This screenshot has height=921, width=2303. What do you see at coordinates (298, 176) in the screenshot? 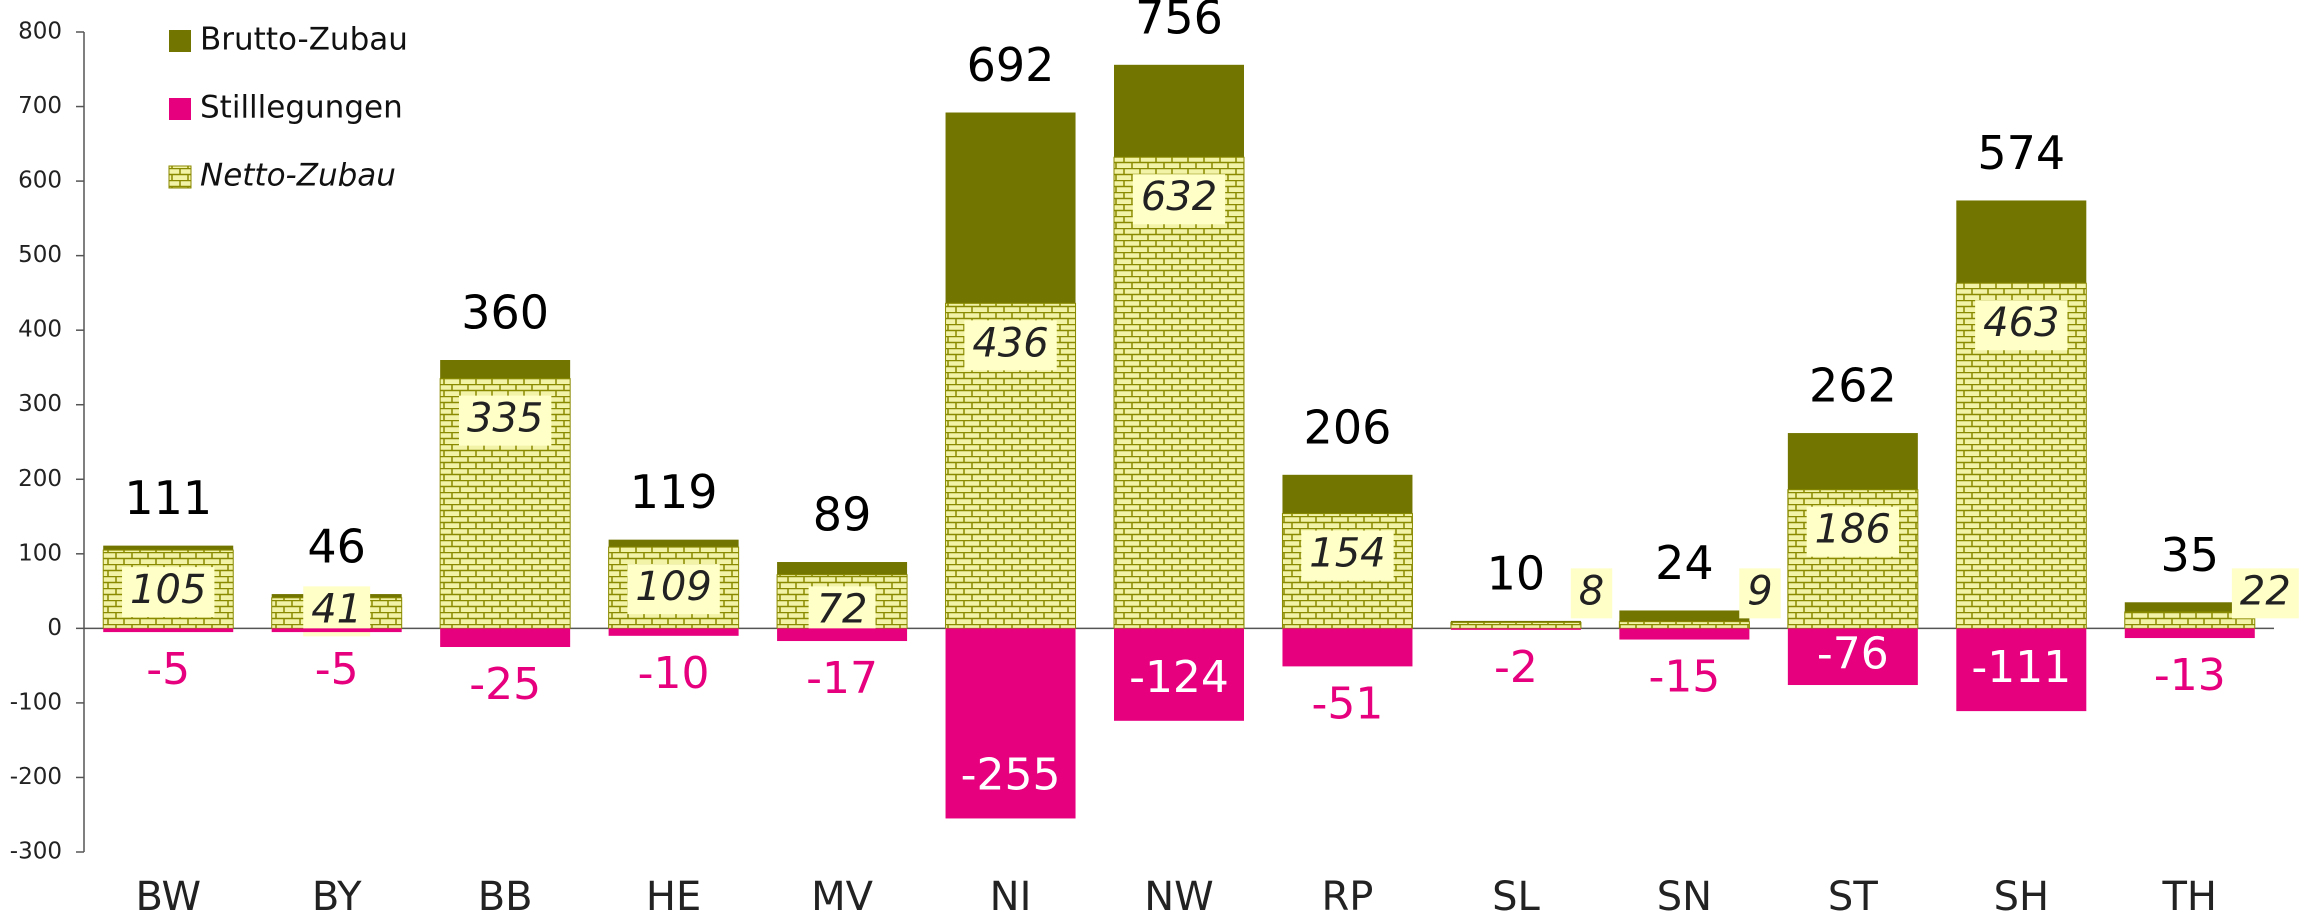
I see `legend-label: Netto-Zubau` at bounding box center [298, 176].